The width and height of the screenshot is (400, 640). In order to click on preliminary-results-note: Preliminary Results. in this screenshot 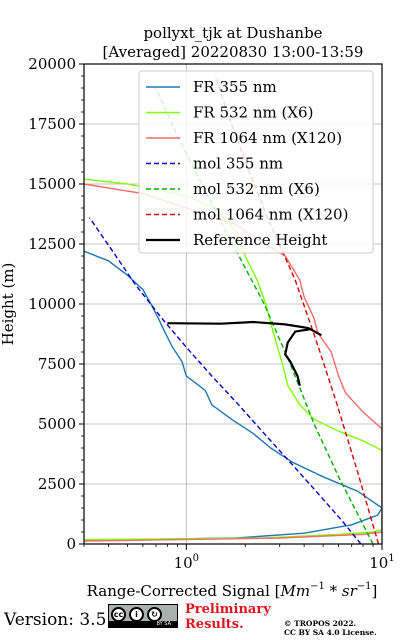, I will do `click(228, 617)`.